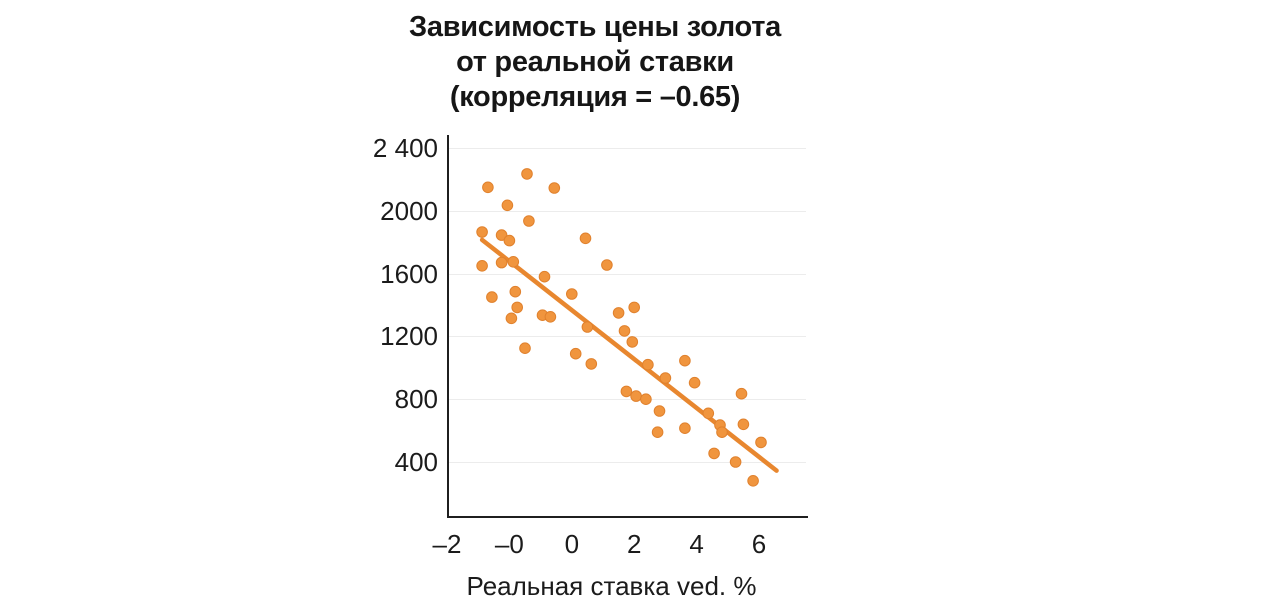 This screenshot has height=614, width=1280. What do you see at coordinates (405, 148) in the screenshot?
I see `y-axis-tick-label: 2 400` at bounding box center [405, 148].